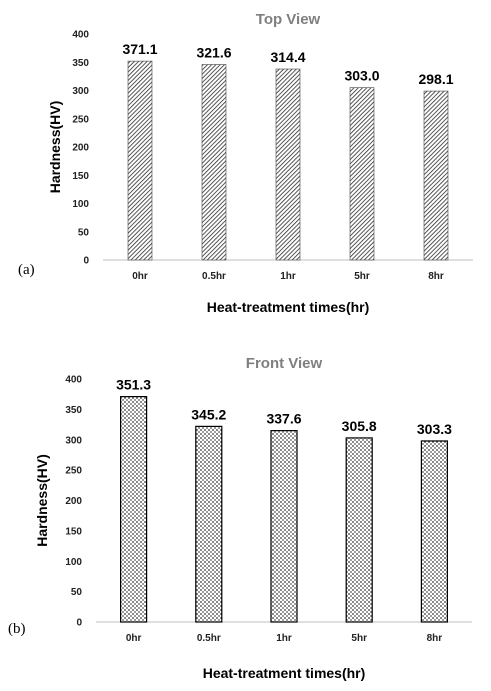 The height and width of the screenshot is (691, 491). I want to click on data-label: 303.3, so click(434, 429).